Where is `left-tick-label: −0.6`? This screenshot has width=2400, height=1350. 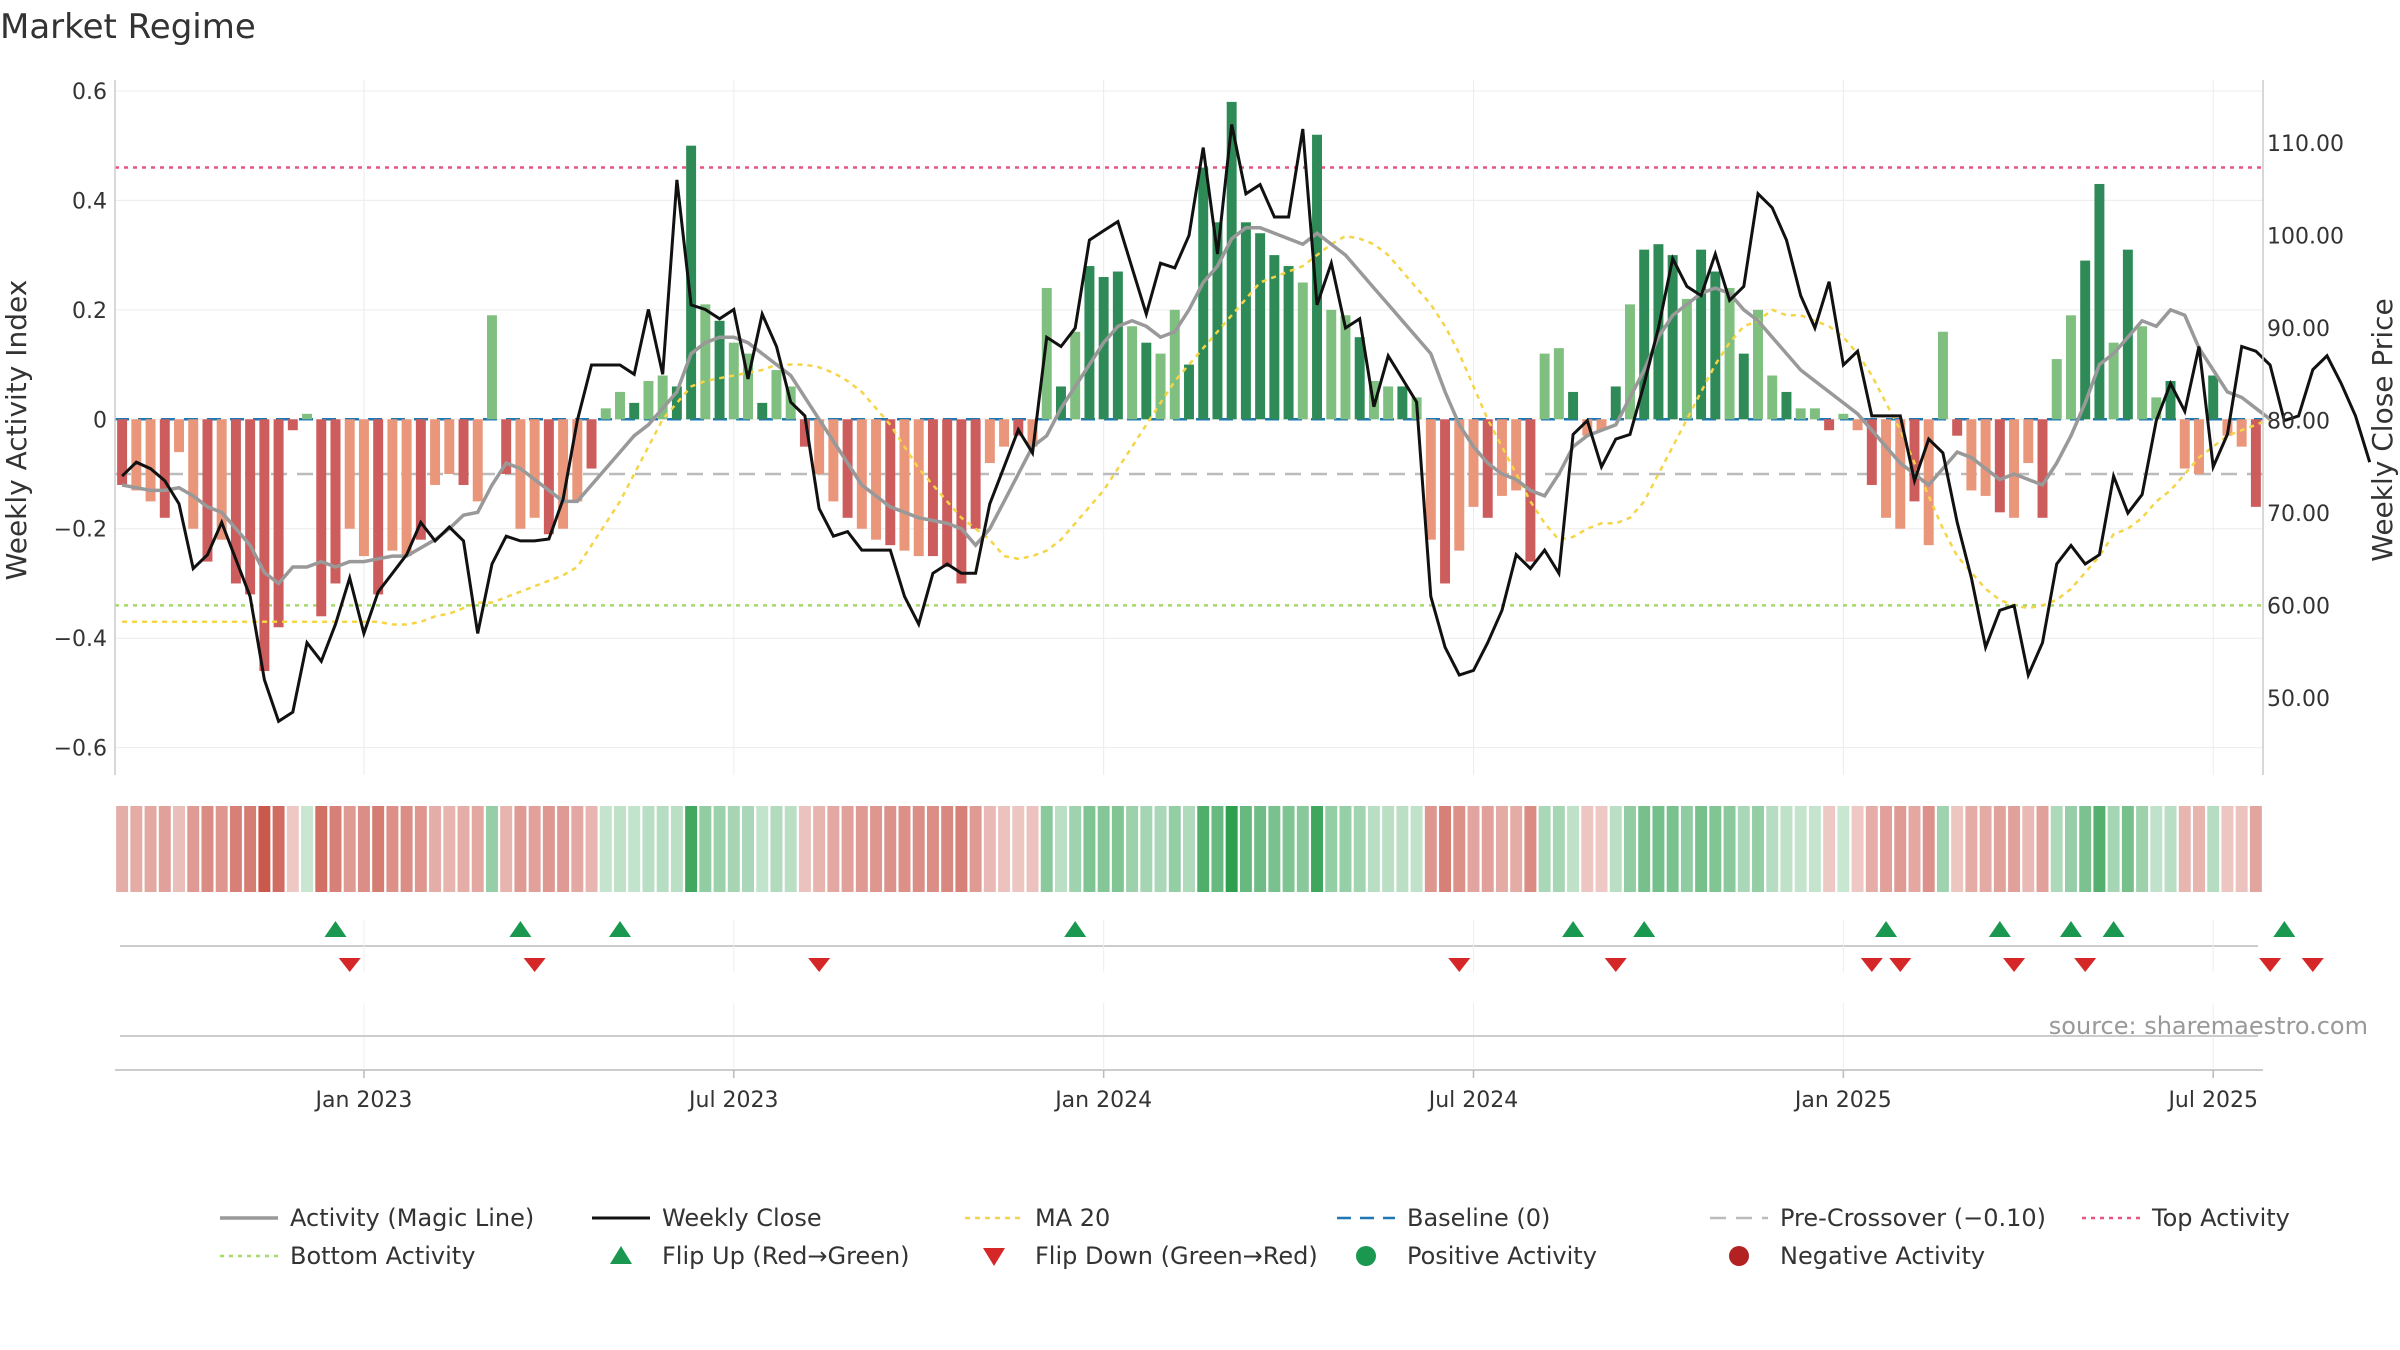 left-tick-label: −0.6 is located at coordinates (80, 749).